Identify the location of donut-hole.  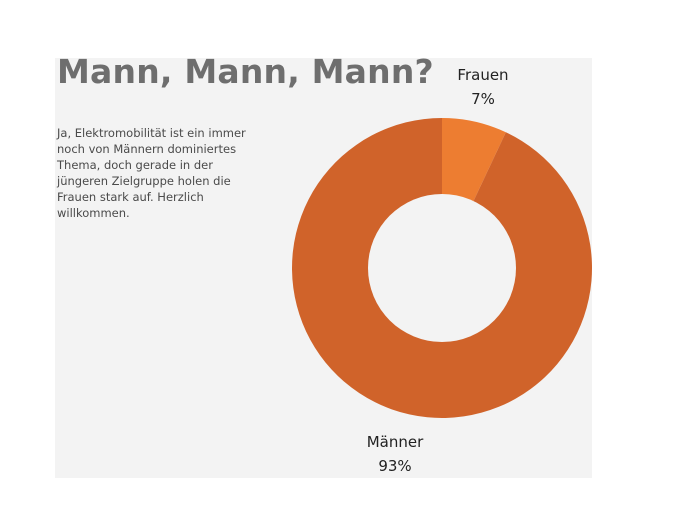
(442, 268).